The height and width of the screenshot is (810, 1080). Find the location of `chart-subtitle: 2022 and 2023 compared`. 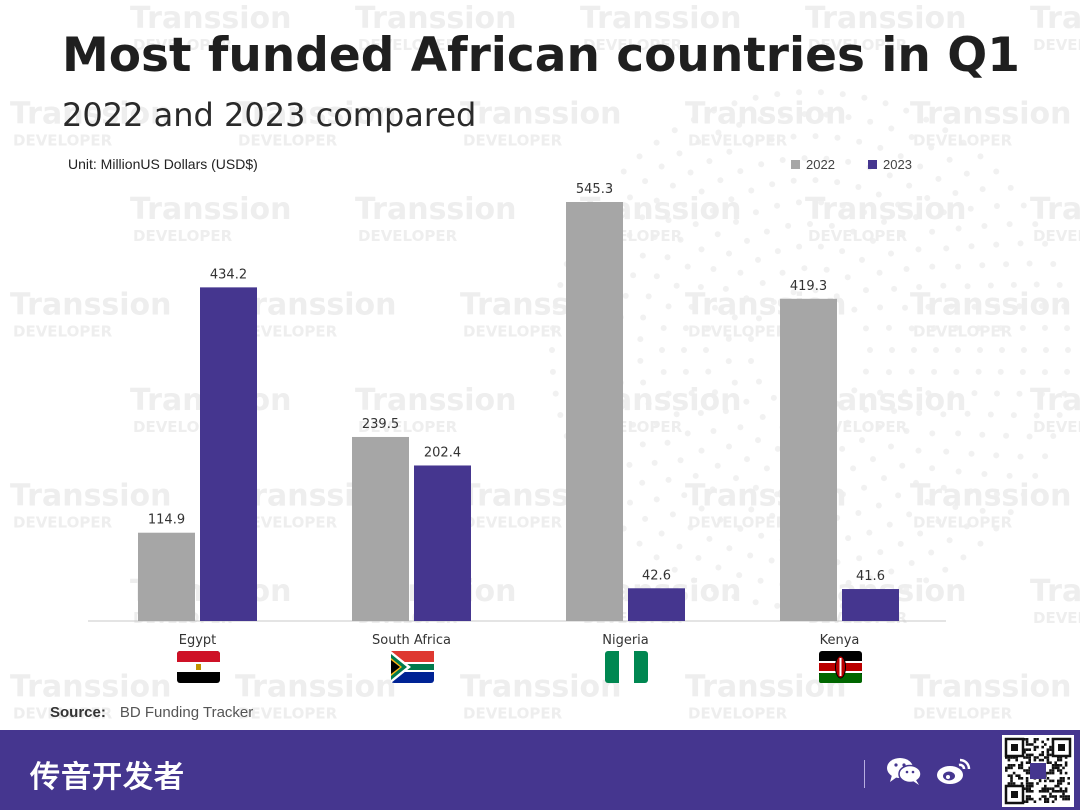

chart-subtitle: 2022 and 2023 compared is located at coordinates (269, 115).